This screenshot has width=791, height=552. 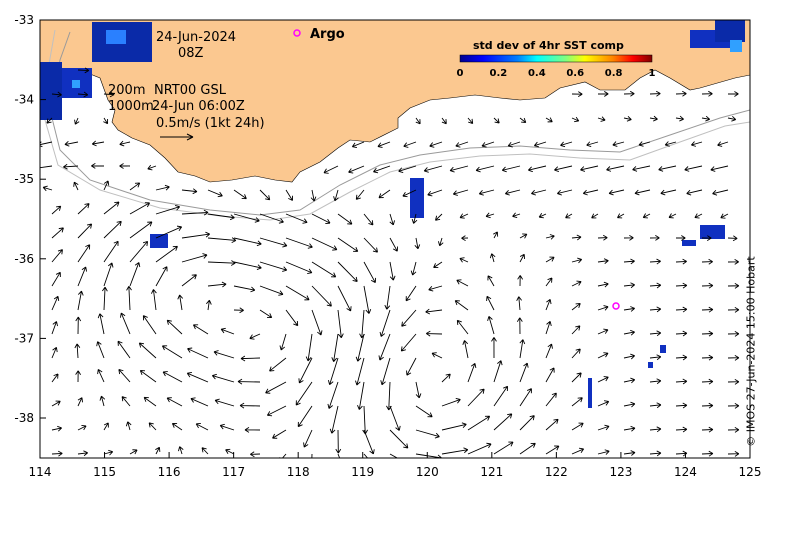 I want to click on lon-tick-label: 118, so click(x=298, y=472).